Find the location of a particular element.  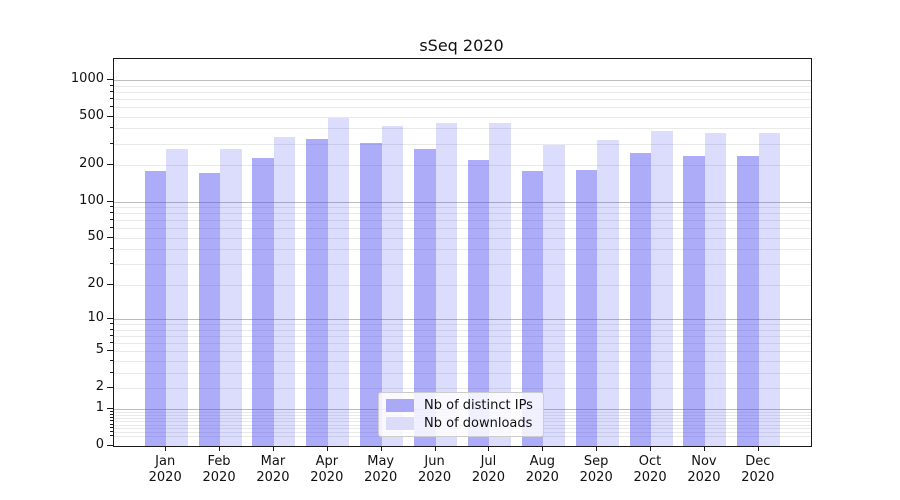

bar-downloads-dec is located at coordinates (769, 289).